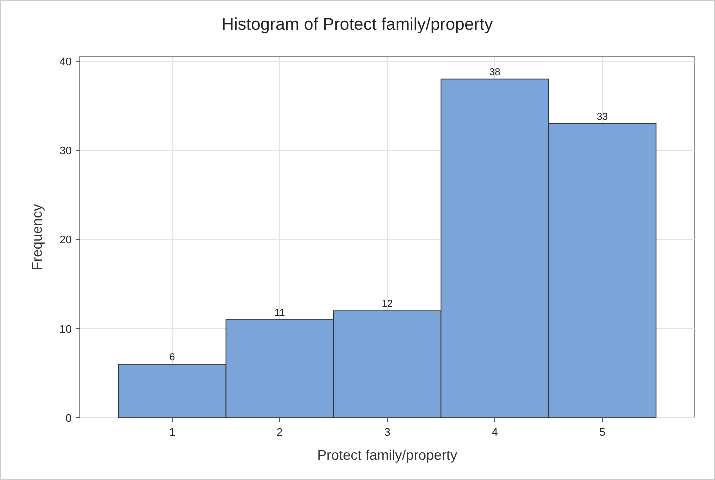 The width and height of the screenshot is (715, 480). I want to click on data-label: 38, so click(495, 72).